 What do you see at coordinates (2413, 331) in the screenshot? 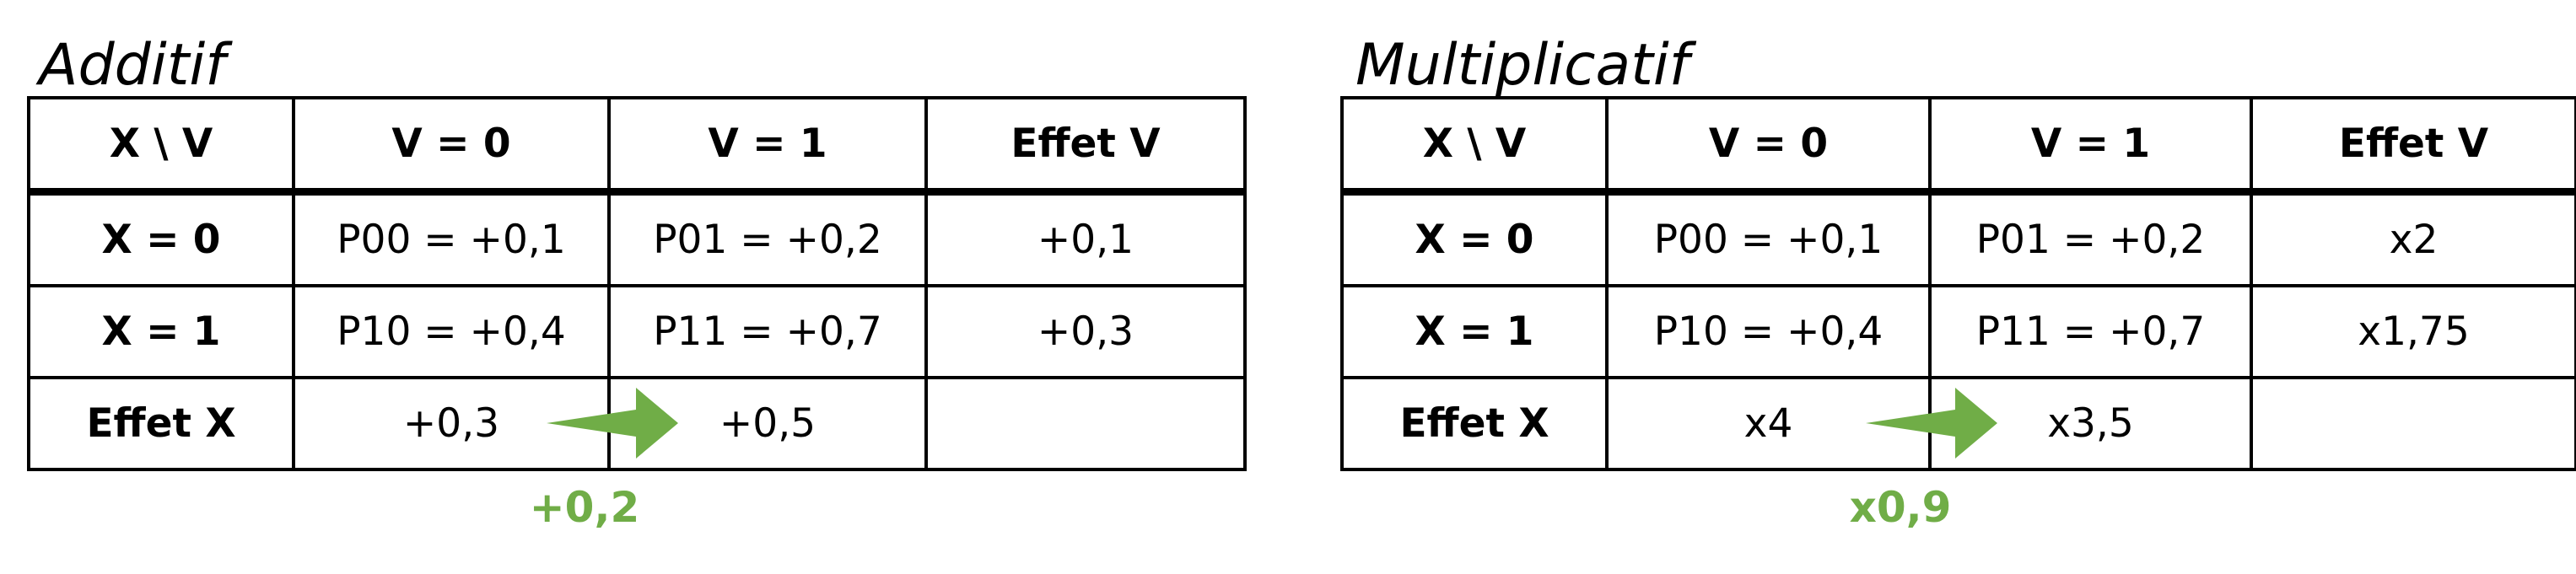
I see `table-cell: x1,75` at bounding box center [2413, 331].